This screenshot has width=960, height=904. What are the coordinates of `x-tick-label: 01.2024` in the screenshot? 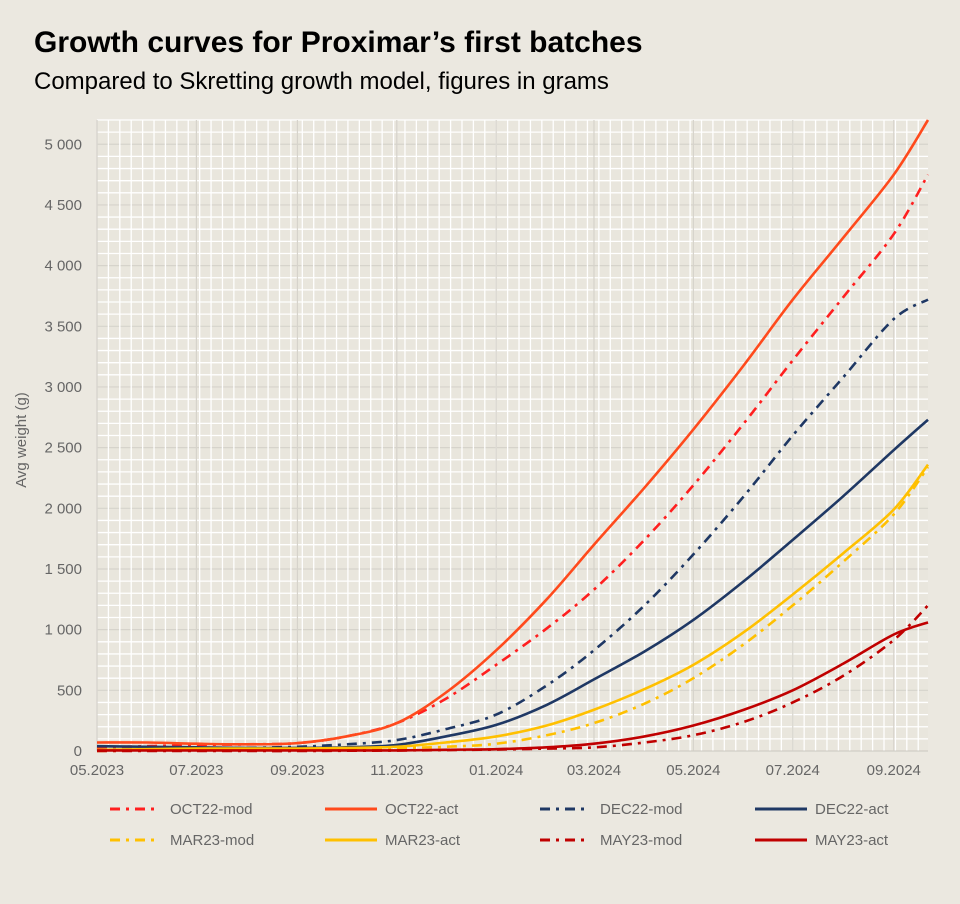 It's located at (496, 770).